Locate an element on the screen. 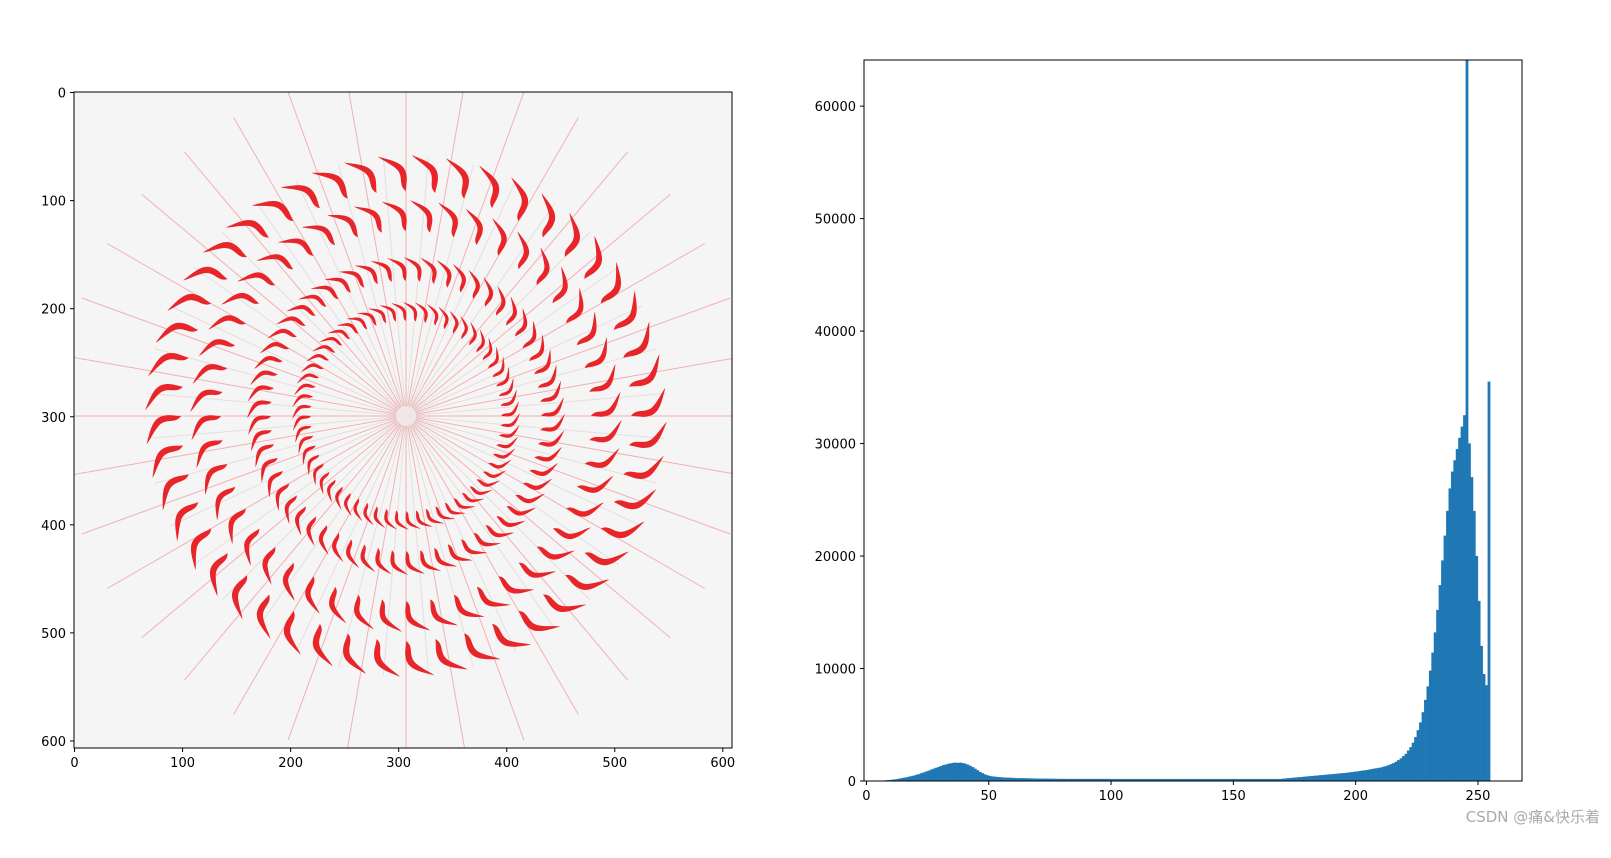 This screenshot has width=1611, height=858. x-tick-label: 250 is located at coordinates (1478, 796).